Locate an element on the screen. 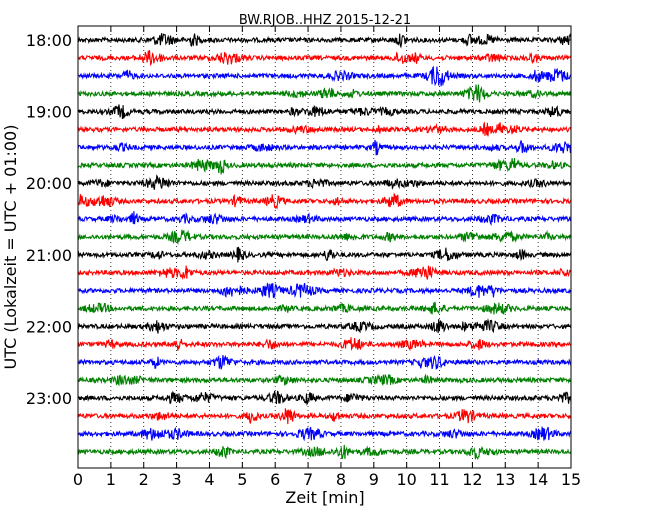 Image resolution: width=650 pixels, height=520 pixels. y-tick-label: 22:00 is located at coordinates (49, 326).